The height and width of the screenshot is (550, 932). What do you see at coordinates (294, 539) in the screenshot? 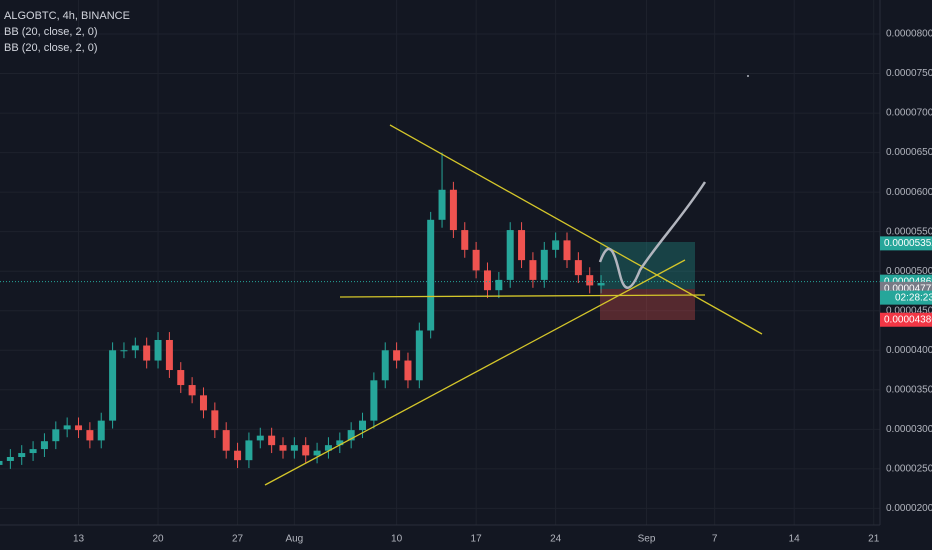
I see `x-tick-label: Aug` at bounding box center [294, 539].